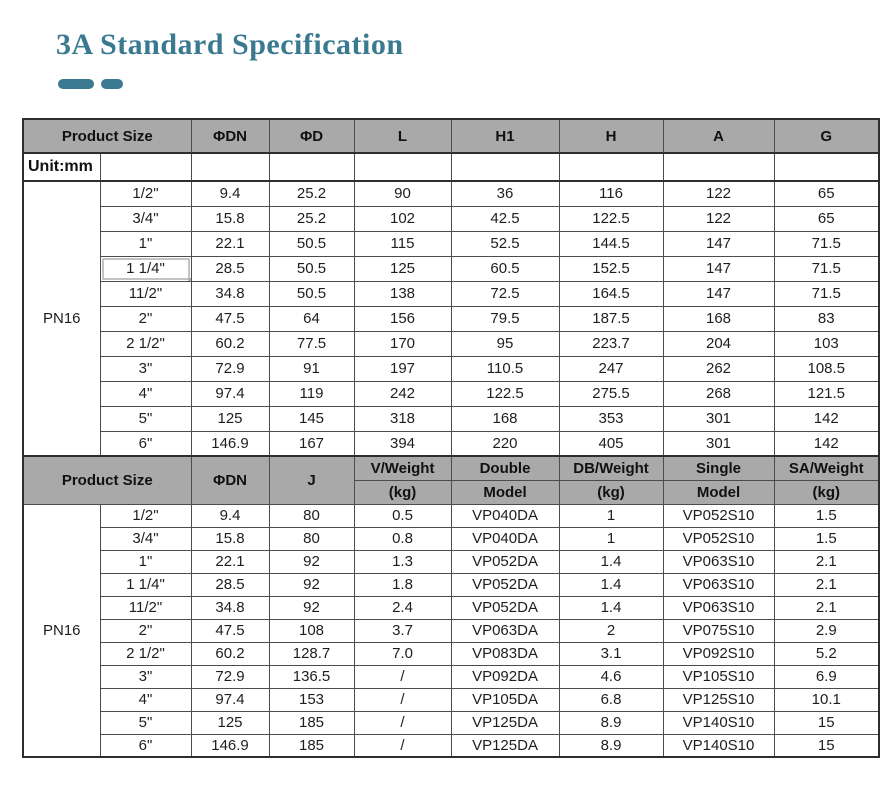 This screenshot has width=896, height=791. Describe the element at coordinates (611, 293) in the screenshot. I see `value-cell: 164.5` at that location.